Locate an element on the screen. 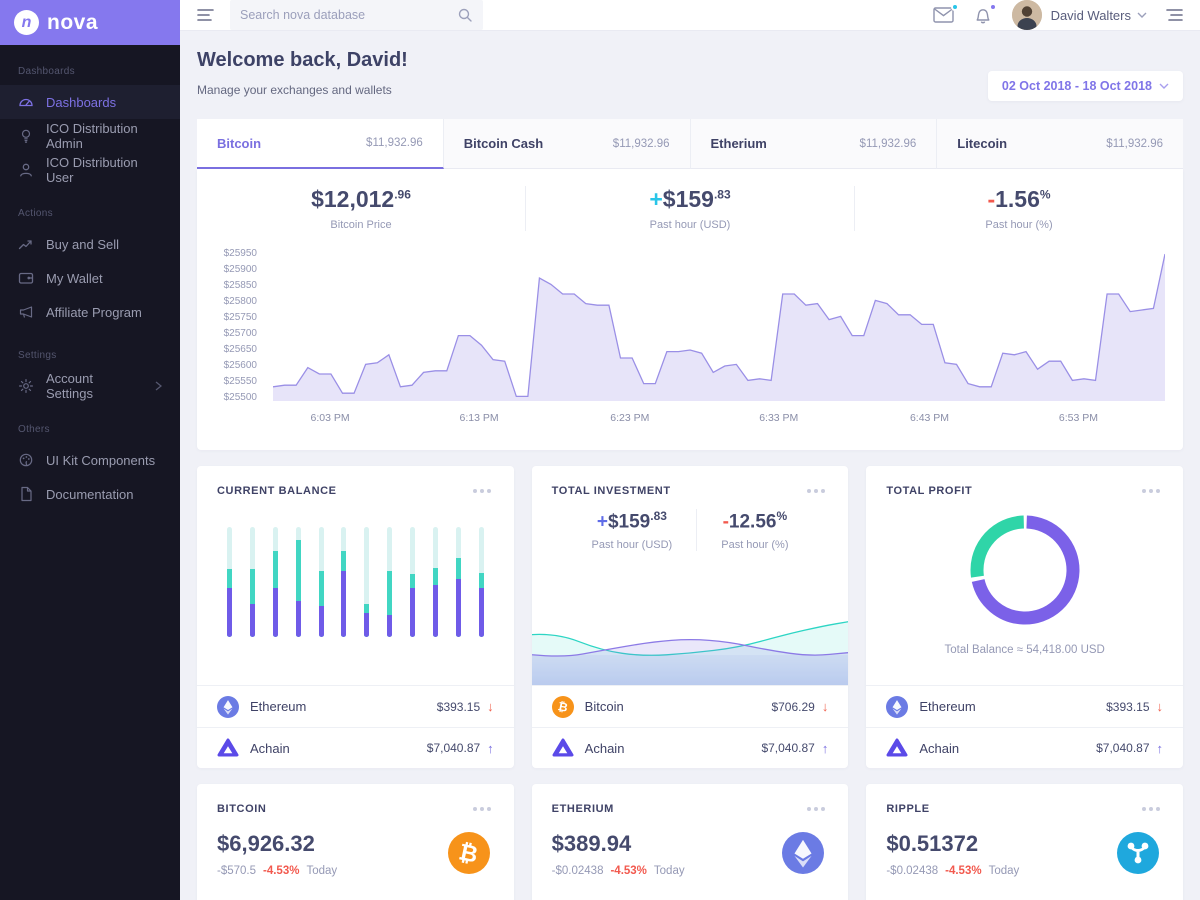  search-box is located at coordinates (356, 15).